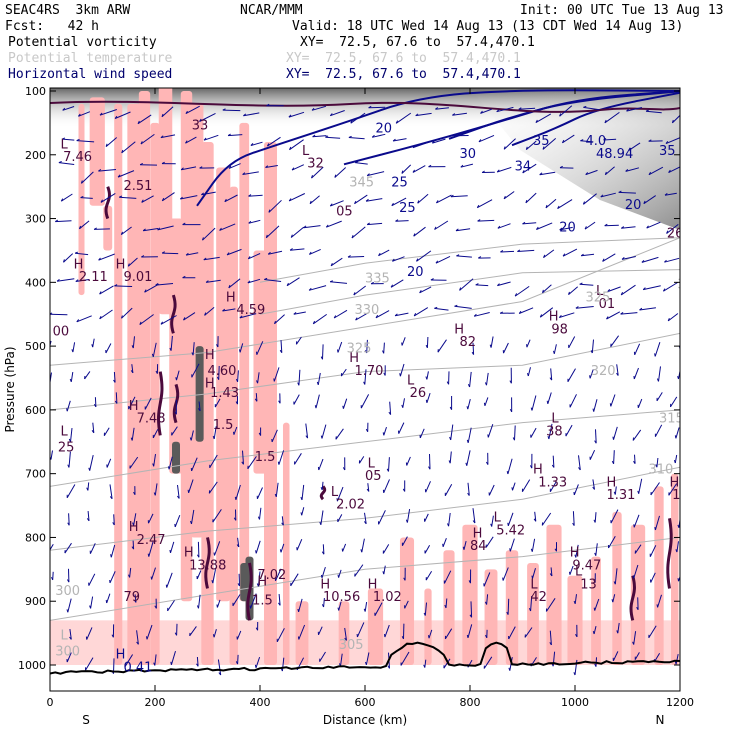 The width and height of the screenshot is (740, 740). What do you see at coordinates (68, 10) in the screenshot?
I see `model-name: SEAC4RS 3km ARW` at bounding box center [68, 10].